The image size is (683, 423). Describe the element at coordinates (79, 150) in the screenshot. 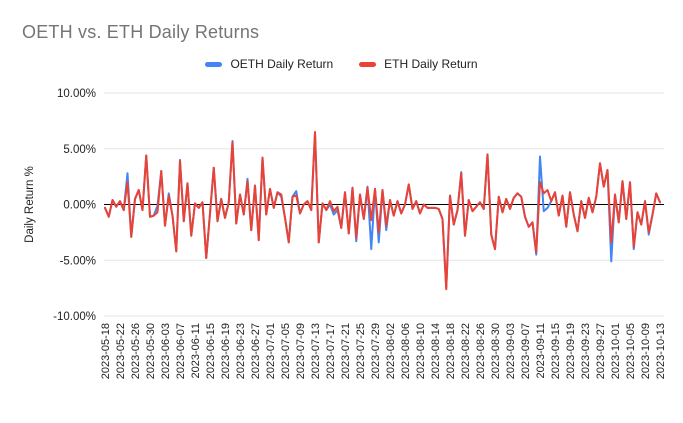

I see `y-tick-label: 5.00%` at that location.